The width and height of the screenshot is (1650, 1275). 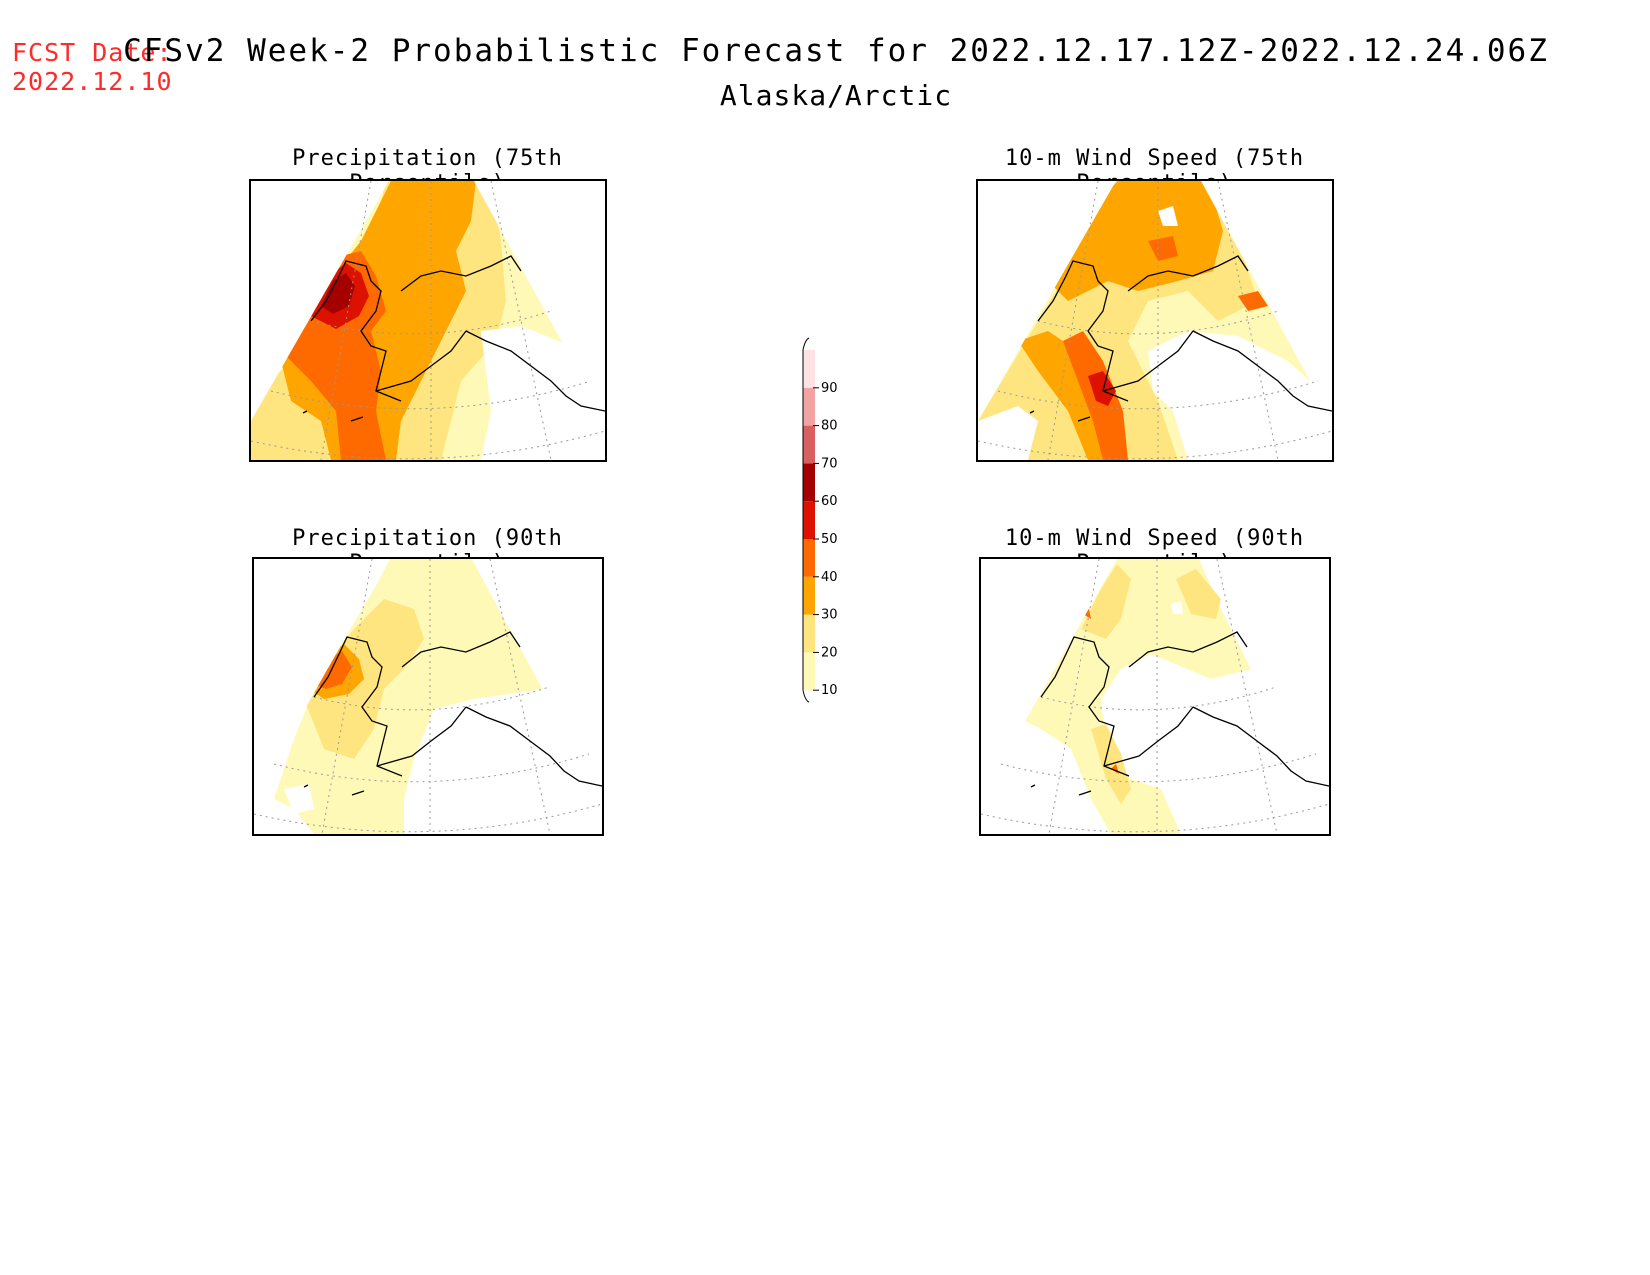 I want to click on colorbar-top-cap, so click(x=806, y=344).